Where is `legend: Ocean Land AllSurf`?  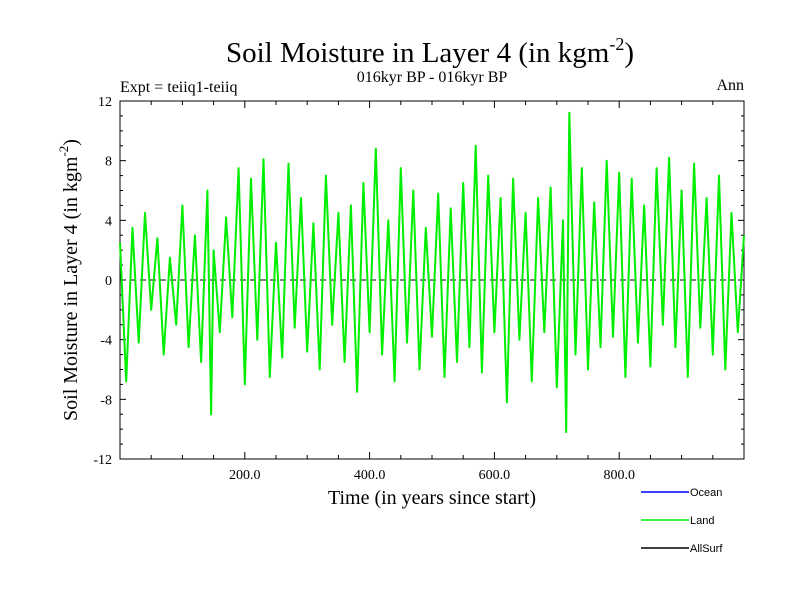 legend: Ocean Land AllSurf is located at coordinates (682, 521).